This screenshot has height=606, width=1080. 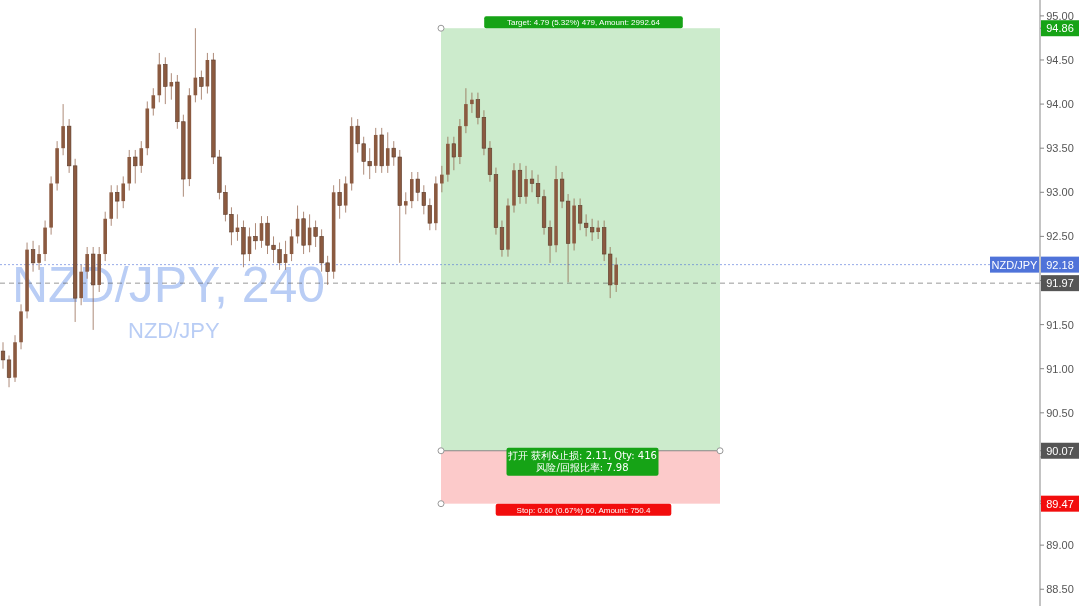 I want to click on ref-line-label: 92.18, so click(x=1060, y=264).